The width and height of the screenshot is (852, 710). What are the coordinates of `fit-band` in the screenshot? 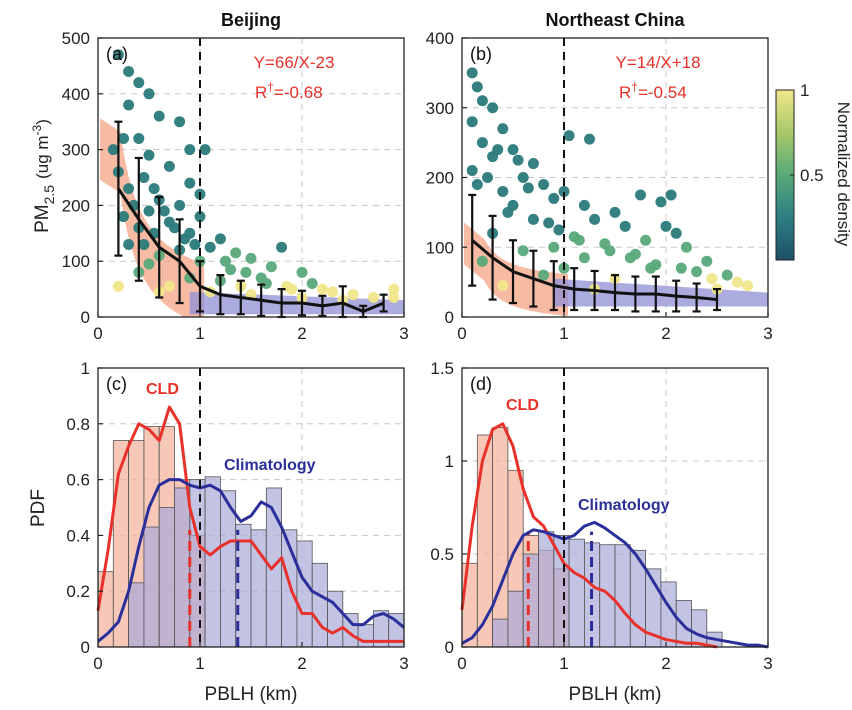 It's located at (516, 269).